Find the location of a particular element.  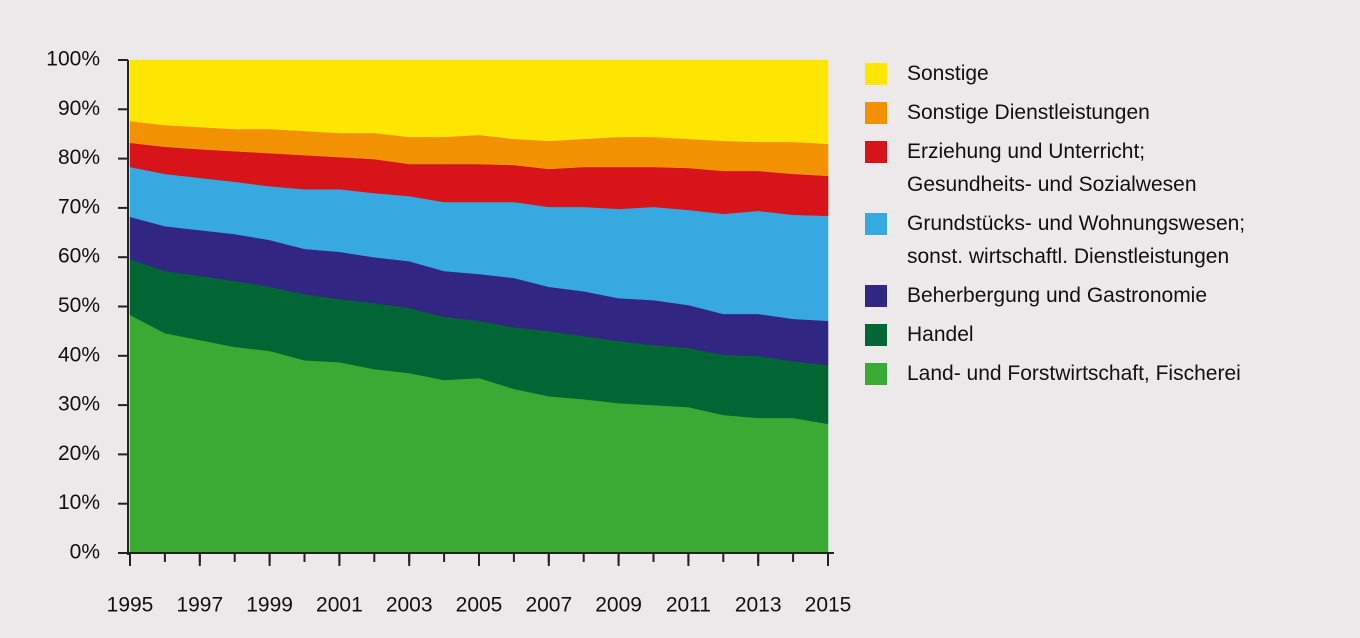

x-tick-label: 2015 is located at coordinates (828, 605).